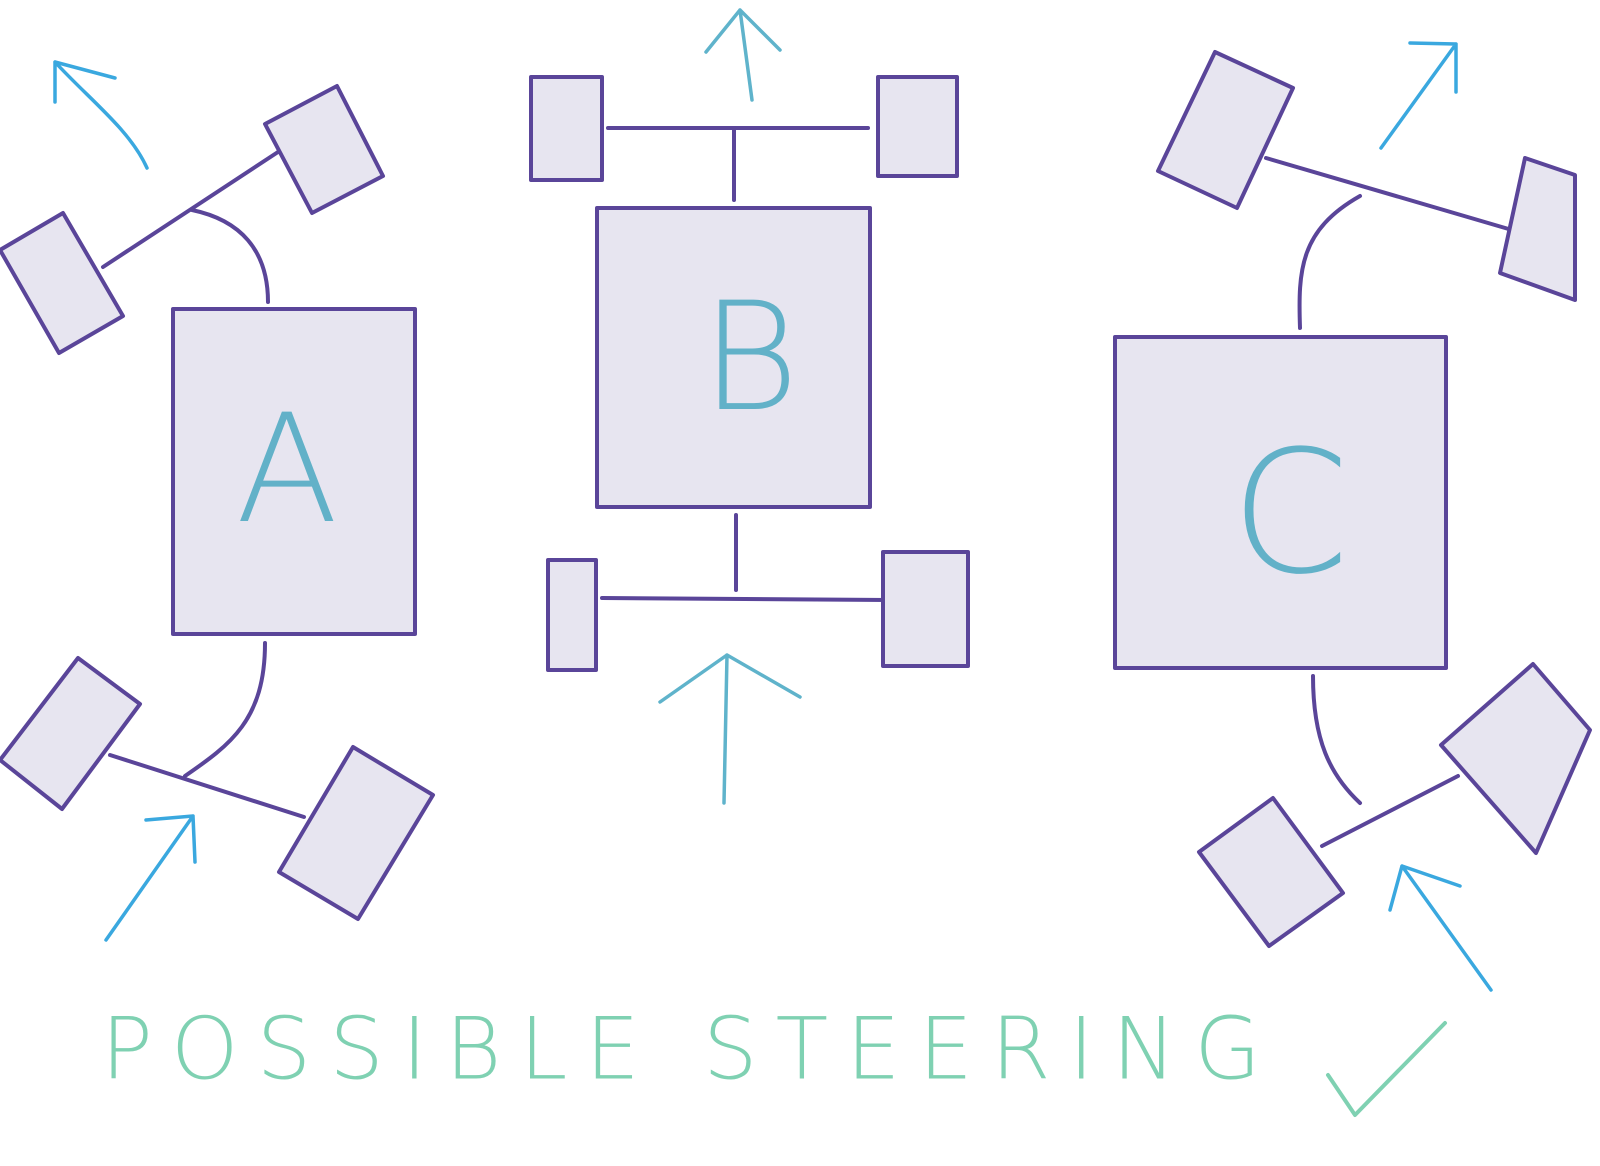 The image size is (1600, 1166). I want to click on caption: POSSIBLE STEERING, so click(690, 1050).